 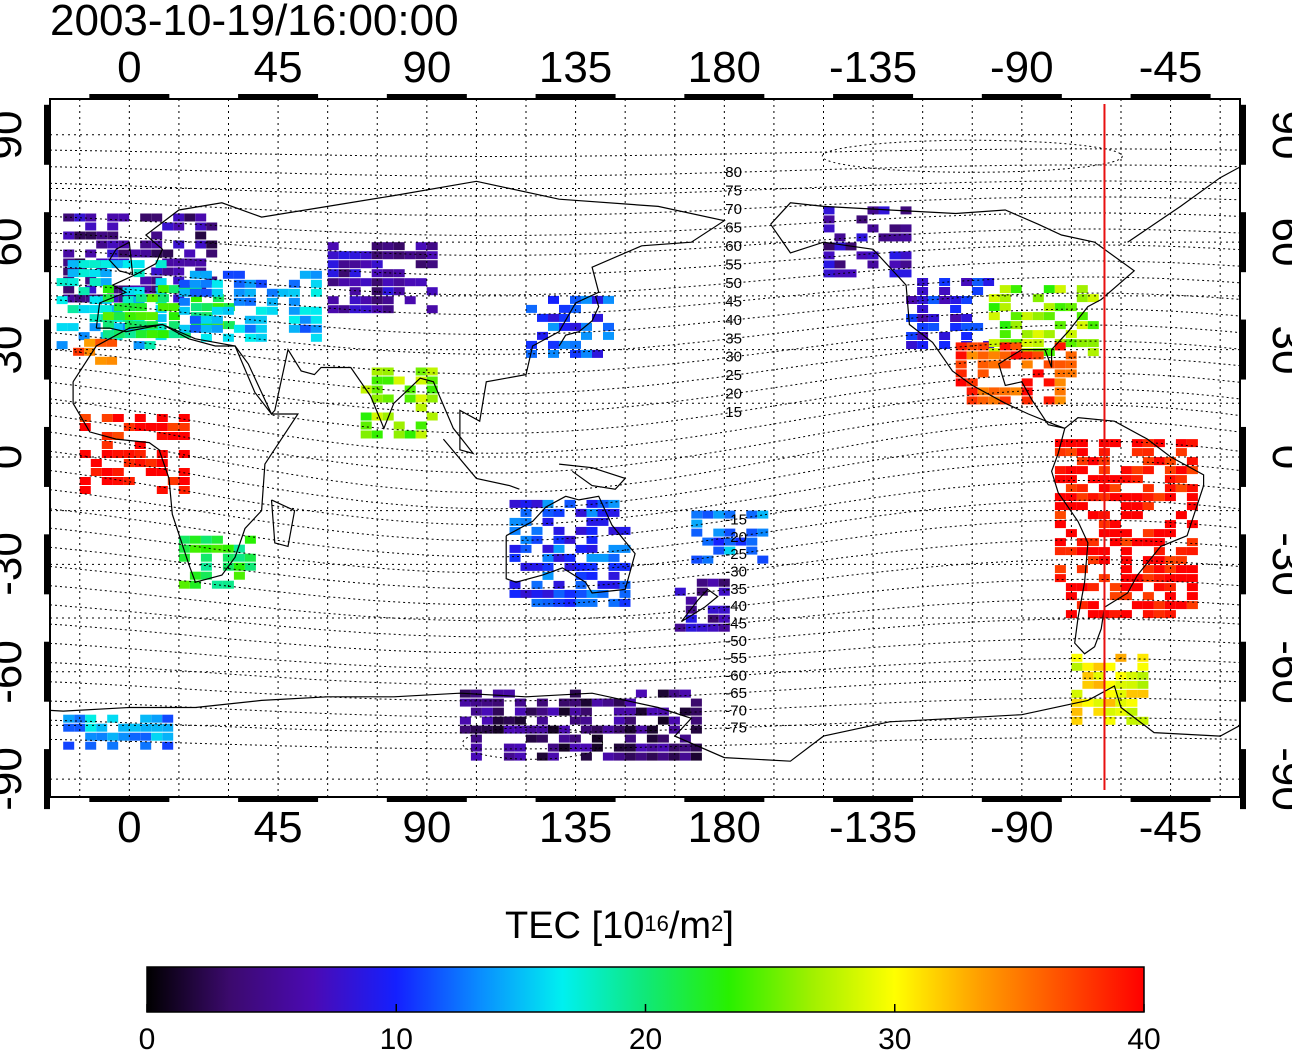 I want to click on longitude-bottom-tick-label: 45, so click(x=278, y=827).